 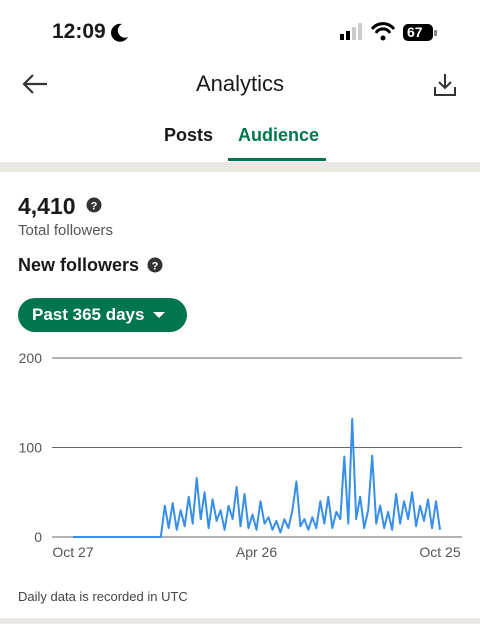 I want to click on tab-indicator, so click(x=277, y=159).